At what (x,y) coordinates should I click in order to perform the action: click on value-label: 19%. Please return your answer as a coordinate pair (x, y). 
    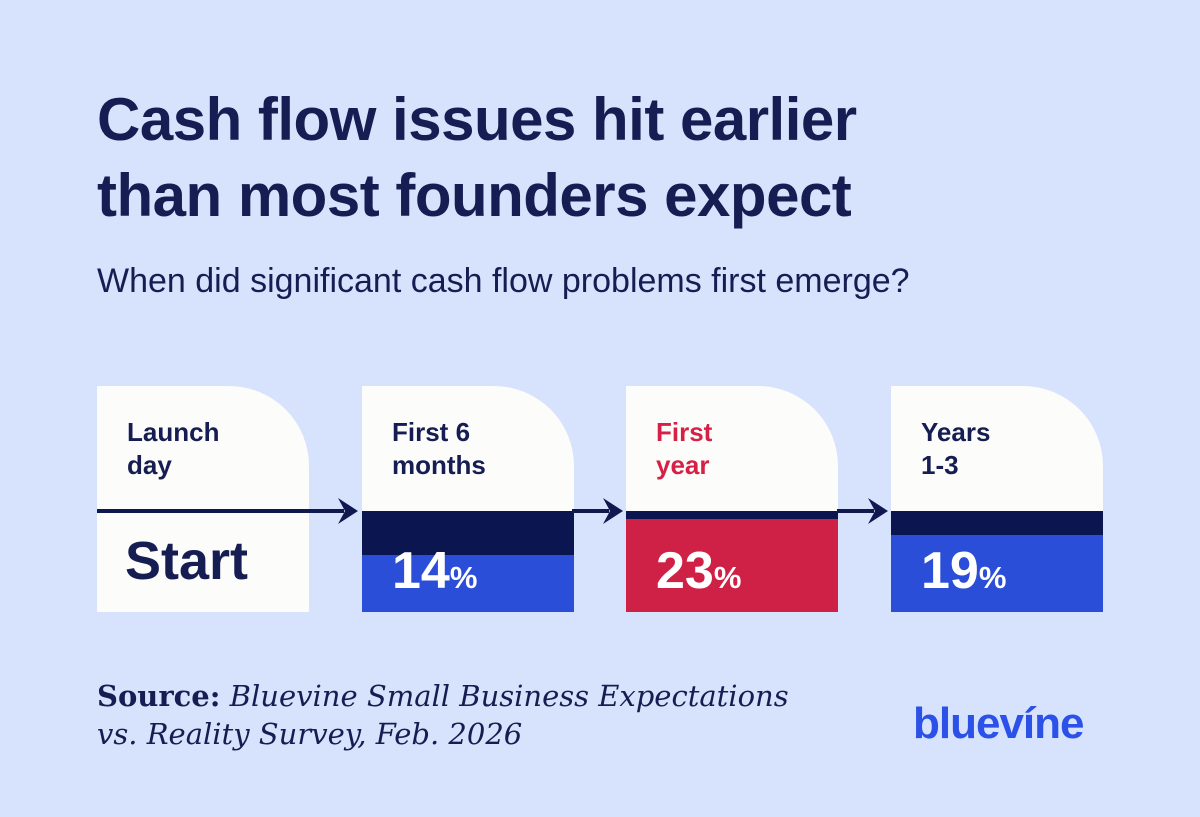
    Looking at the image, I should click on (964, 571).